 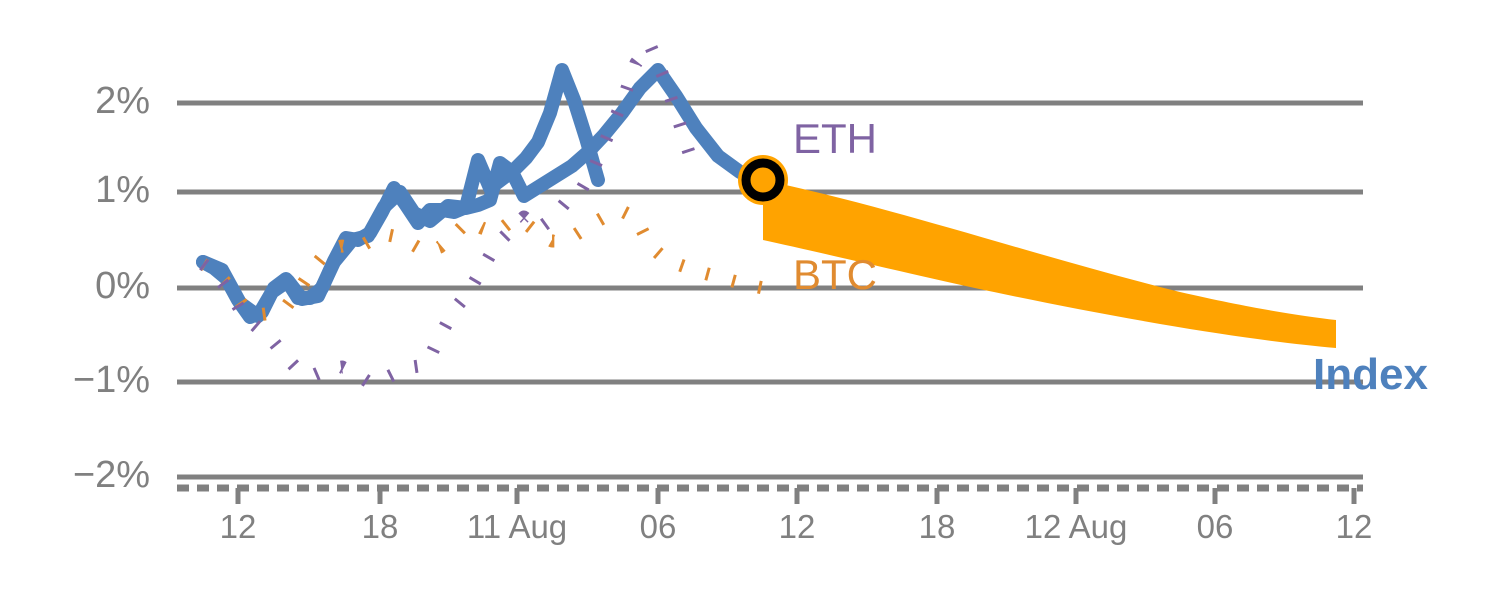 I want to click on y-tick-label-neg1pct: −1%, so click(x=111, y=380).